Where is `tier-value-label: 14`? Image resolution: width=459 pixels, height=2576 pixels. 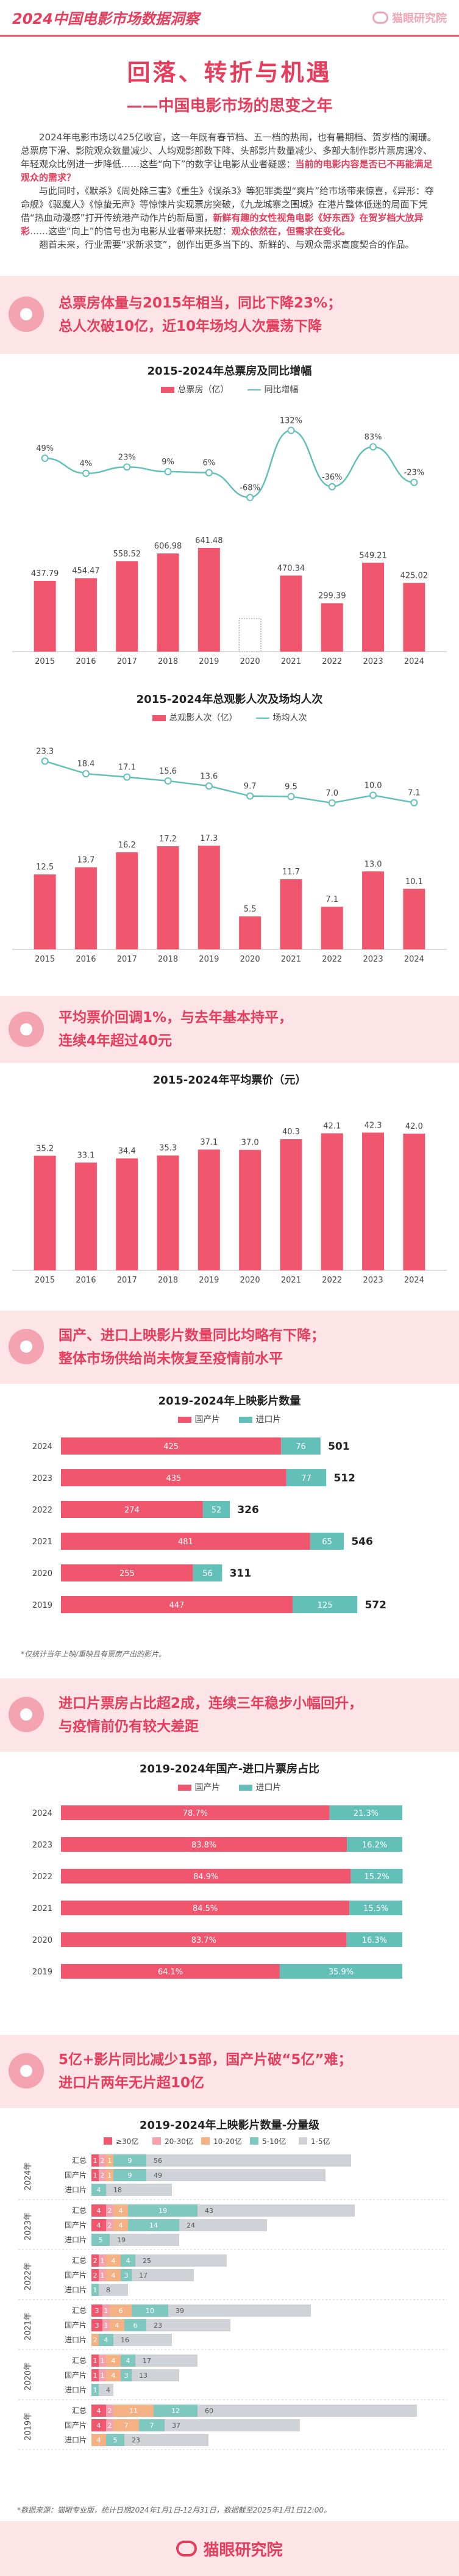
tier-value-label: 14 is located at coordinates (153, 2225).